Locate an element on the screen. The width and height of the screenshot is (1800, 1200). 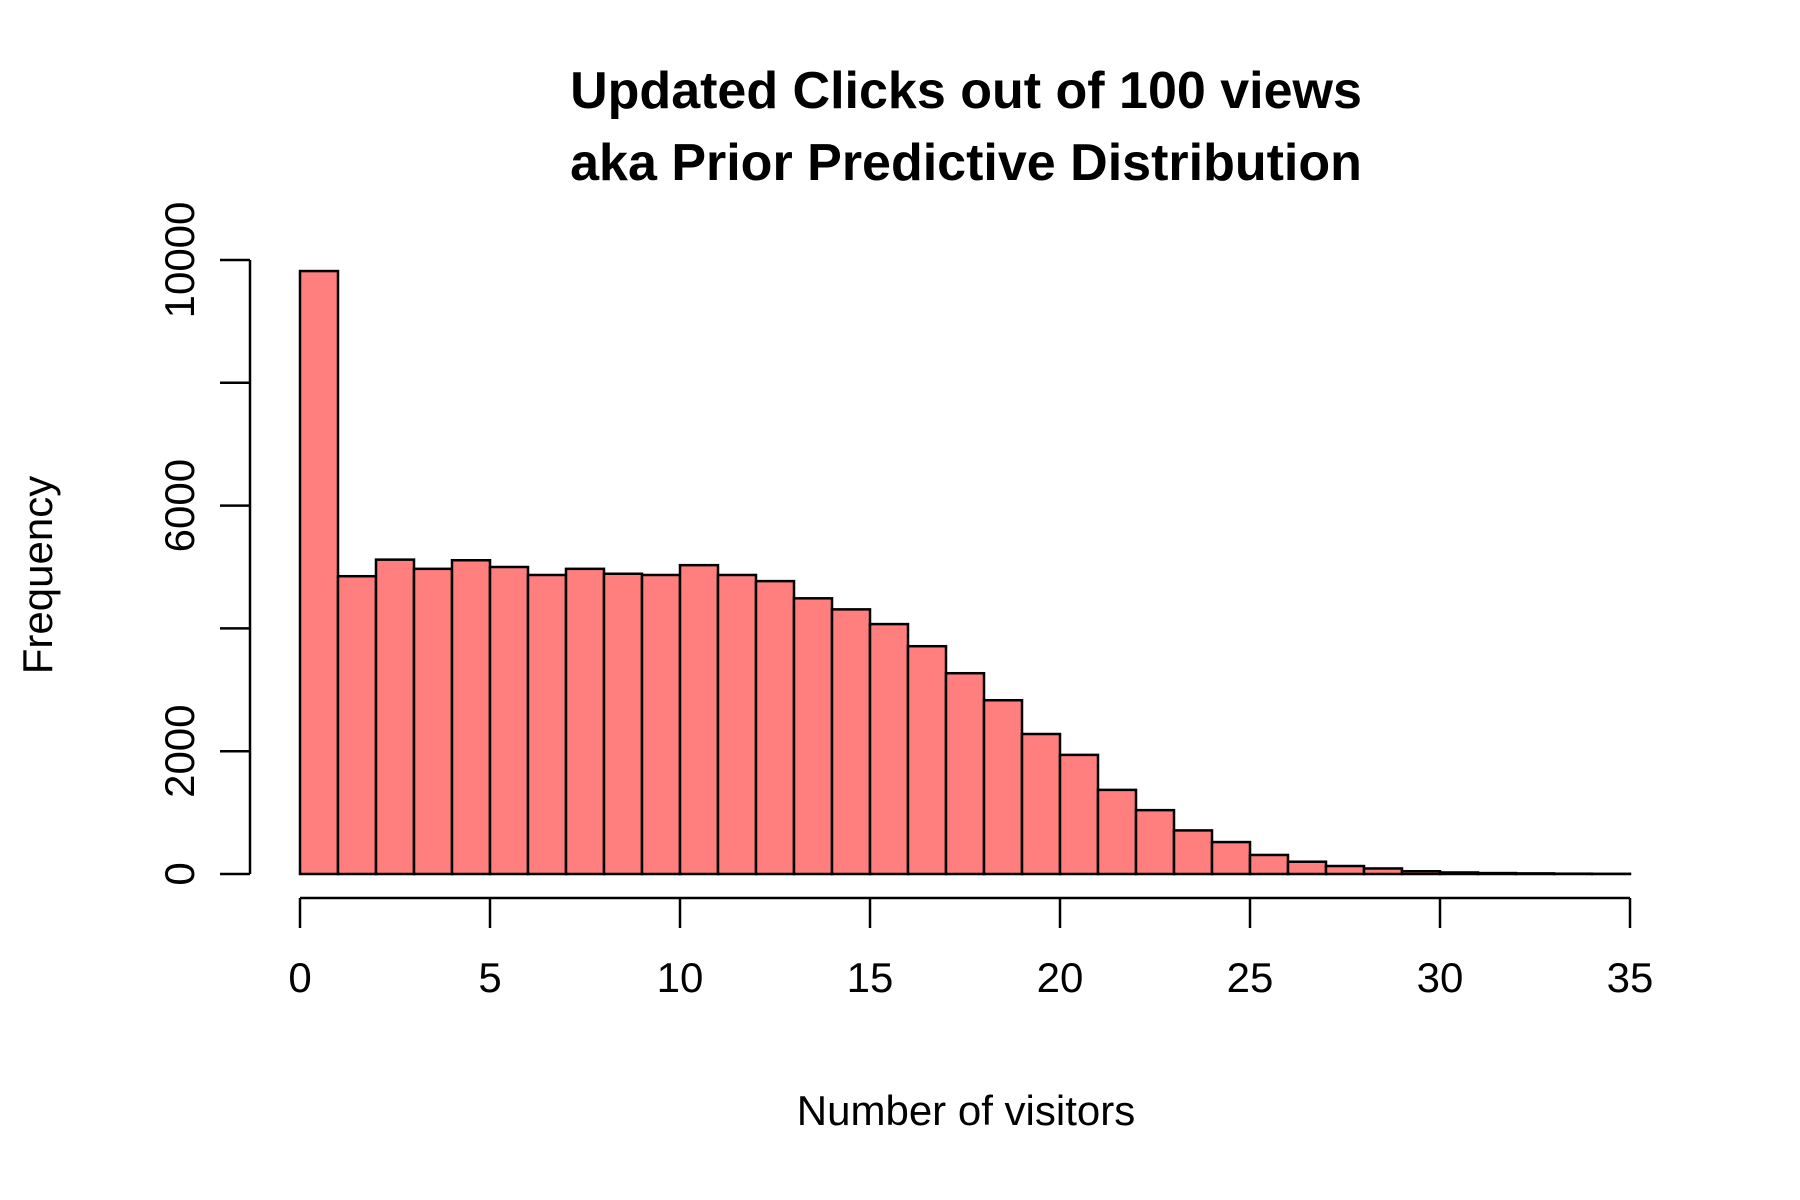
x-tick-label: 15 is located at coordinates (870, 977).